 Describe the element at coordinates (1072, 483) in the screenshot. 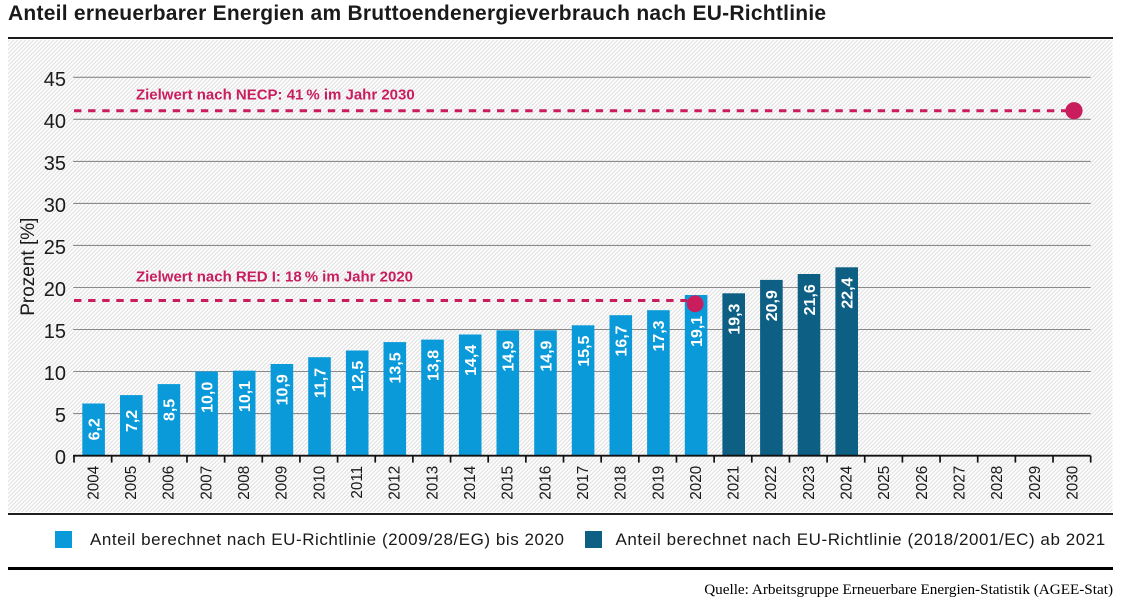

I see `svg-text: 2030` at that location.